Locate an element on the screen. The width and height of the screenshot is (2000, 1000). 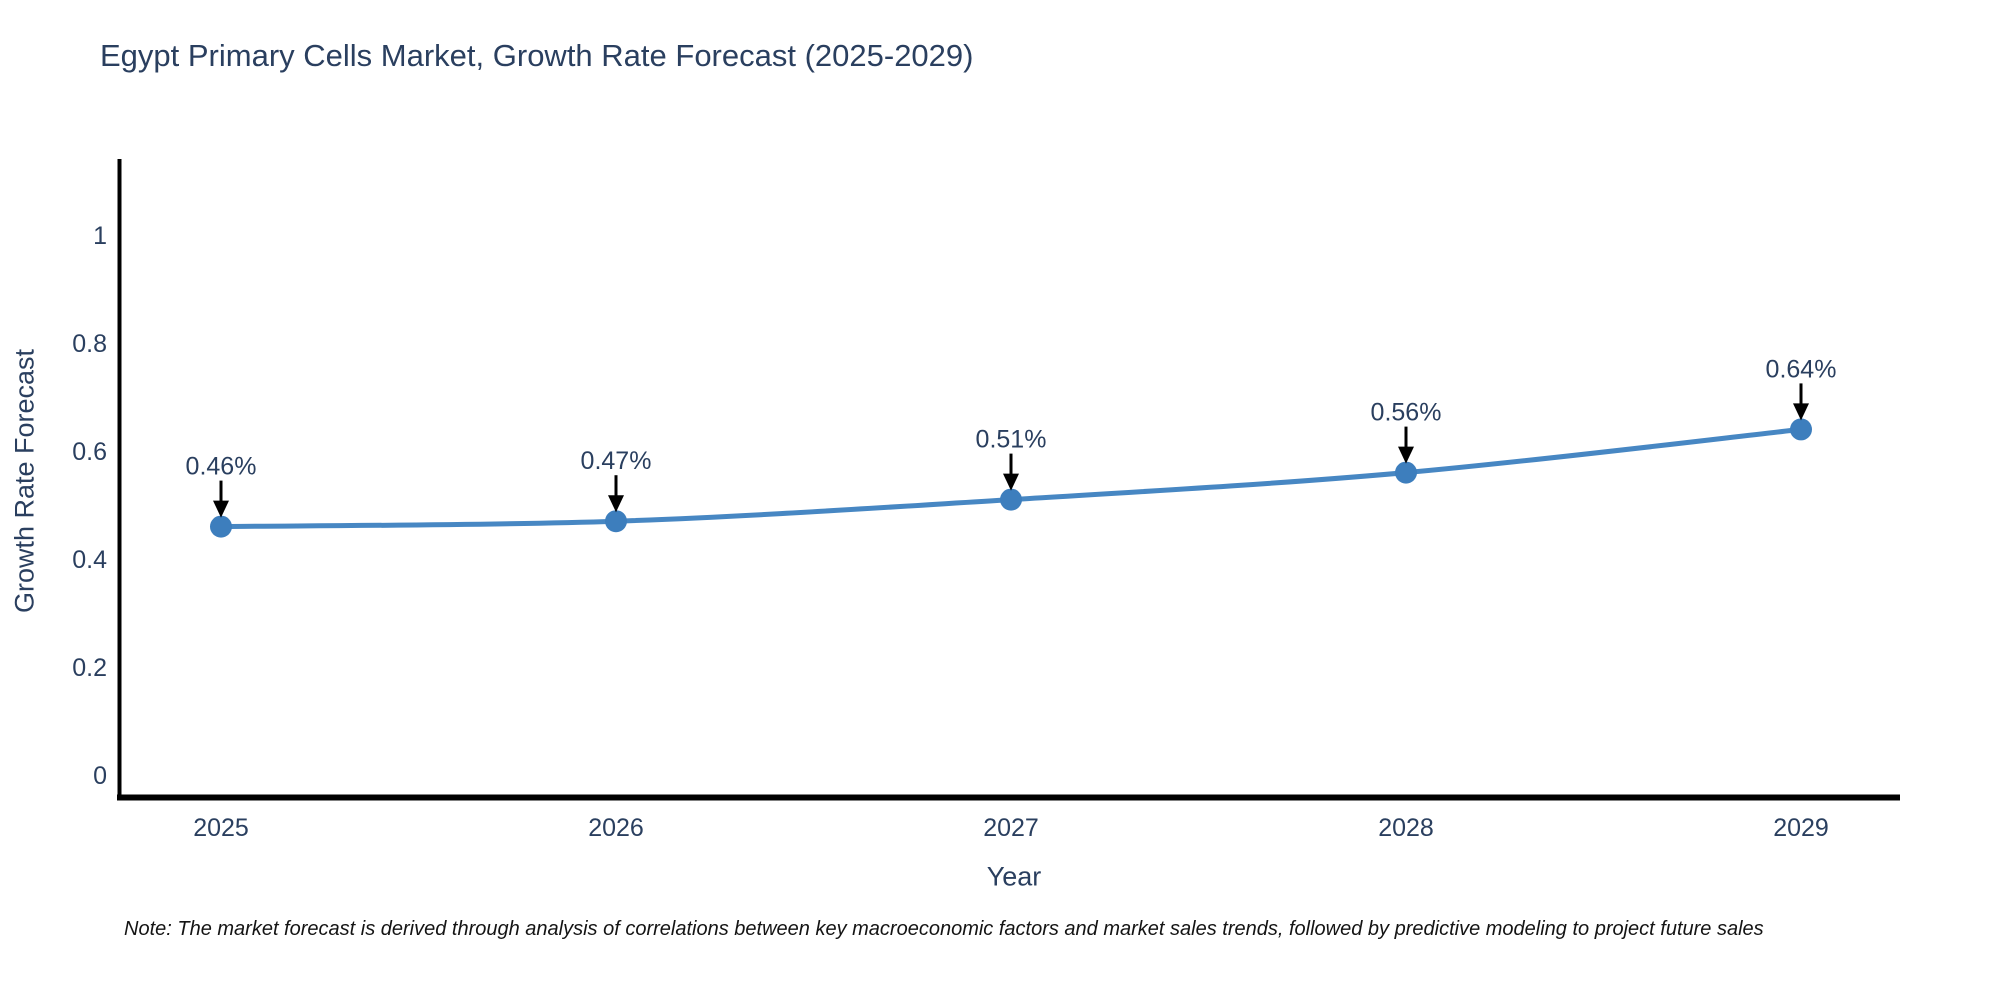
y-axis-line is located at coordinates (119, 479).